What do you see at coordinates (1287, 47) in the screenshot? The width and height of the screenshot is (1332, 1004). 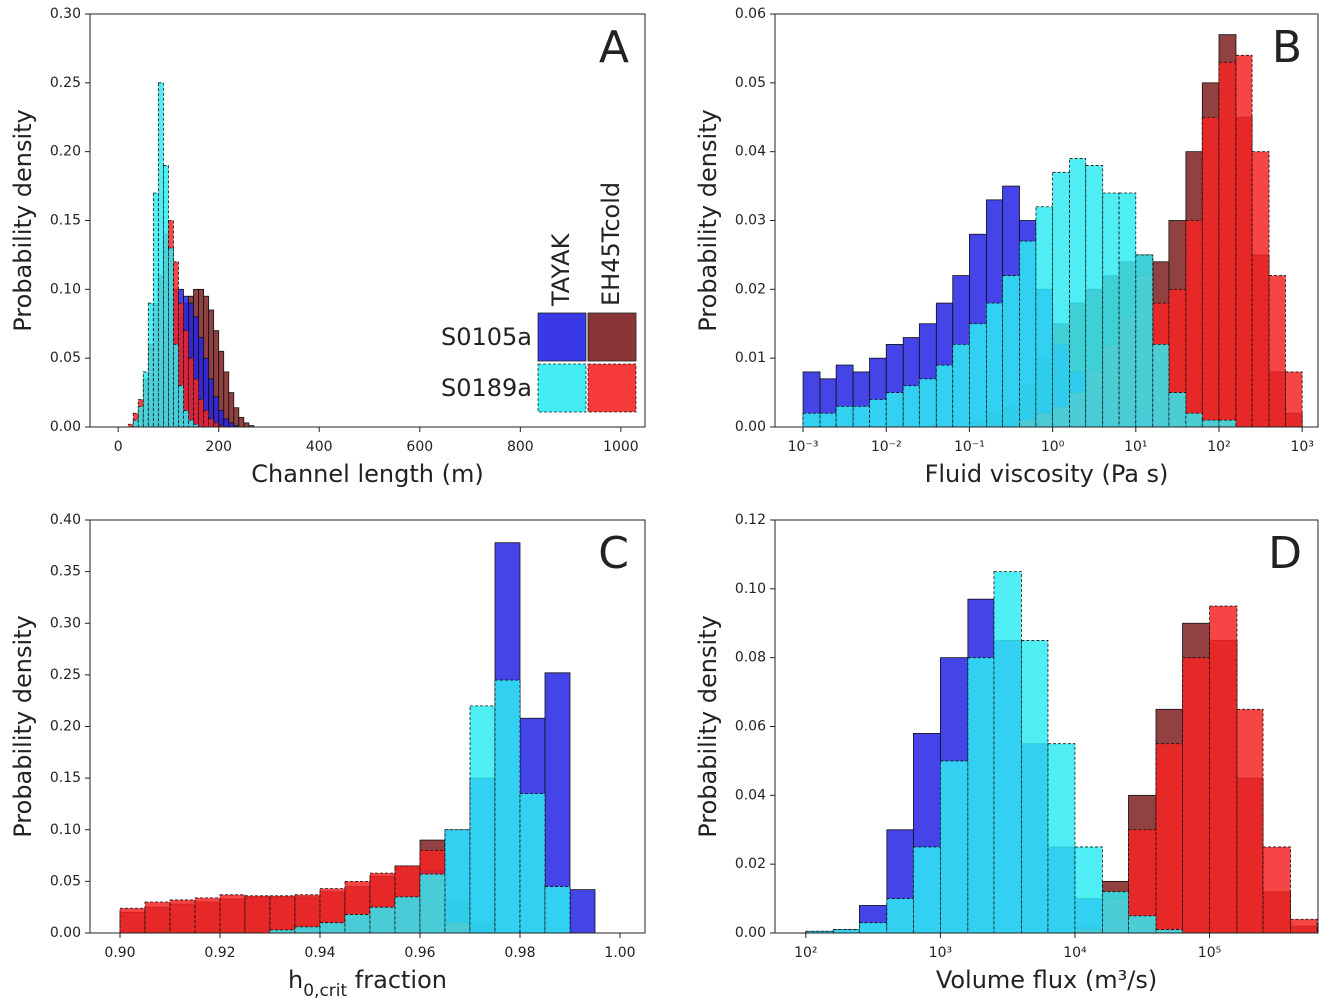 I see `panel-label: B` at bounding box center [1287, 47].